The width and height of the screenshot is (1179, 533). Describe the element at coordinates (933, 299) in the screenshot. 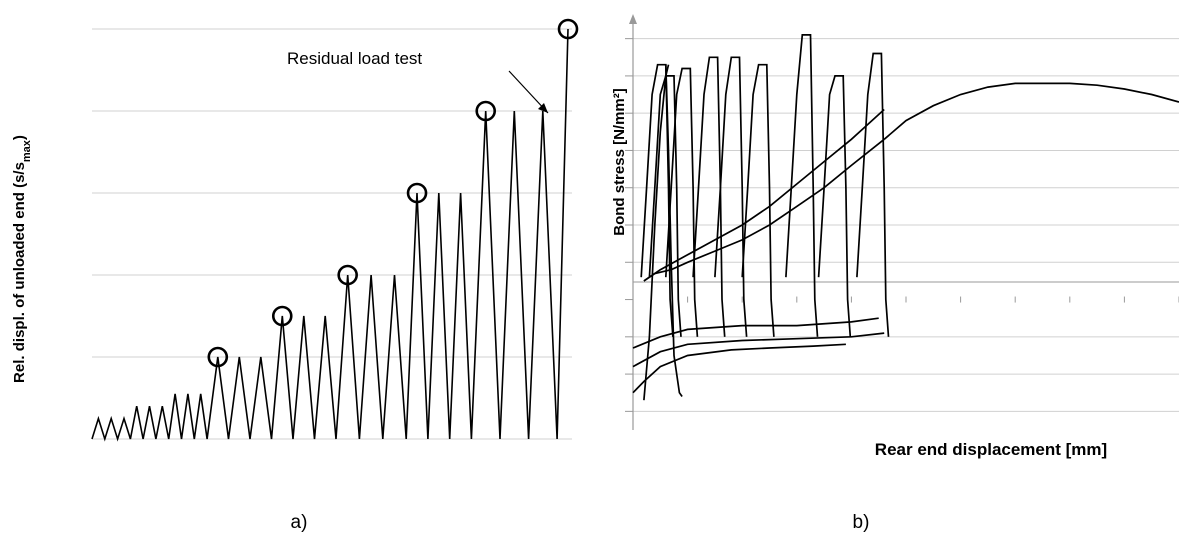

I see `x-axis-ticks-b` at that location.